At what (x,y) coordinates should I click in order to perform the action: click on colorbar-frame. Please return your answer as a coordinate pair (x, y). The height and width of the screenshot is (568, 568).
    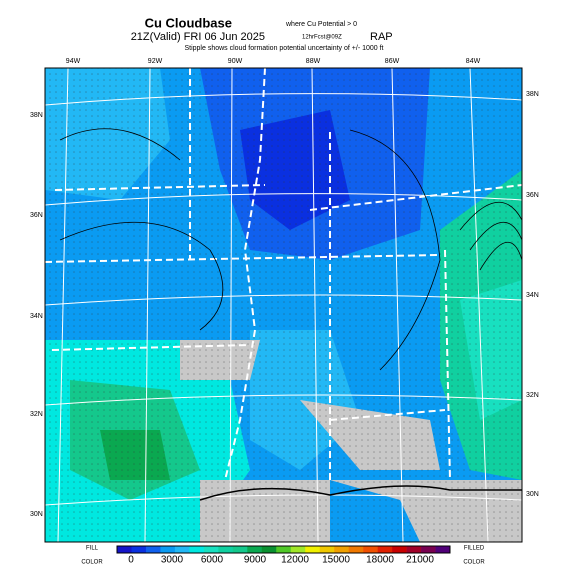
    Looking at the image, I should click on (283, 549).